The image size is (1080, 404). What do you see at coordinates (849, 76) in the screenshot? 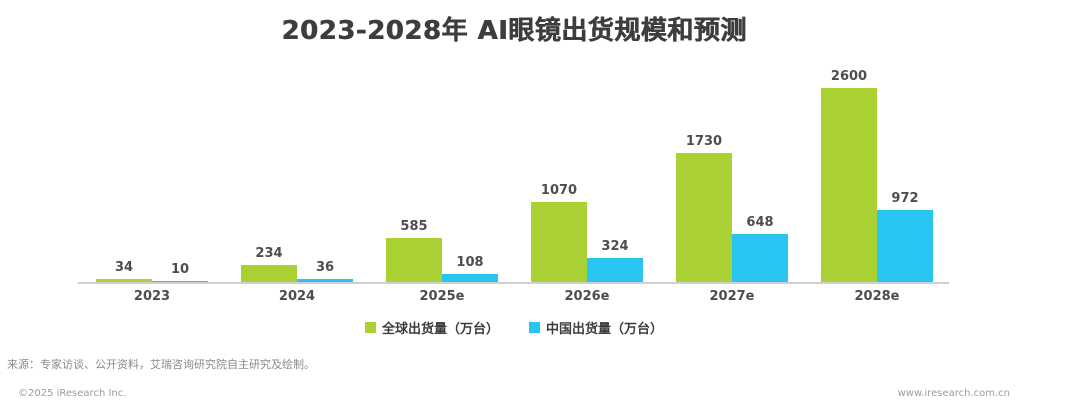
I see `bar-value-global-2028e: 2600` at bounding box center [849, 76].